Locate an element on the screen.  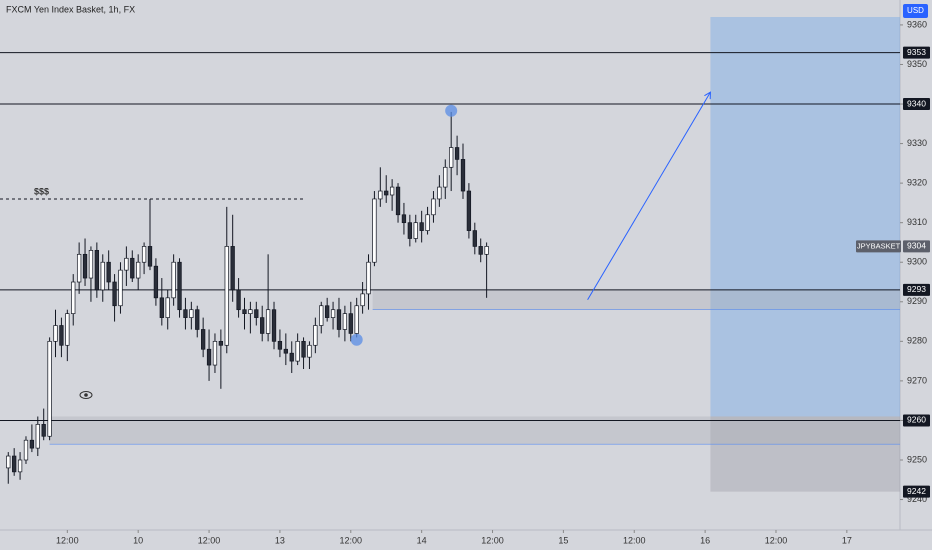
eye-outline is located at coordinates (86, 395).